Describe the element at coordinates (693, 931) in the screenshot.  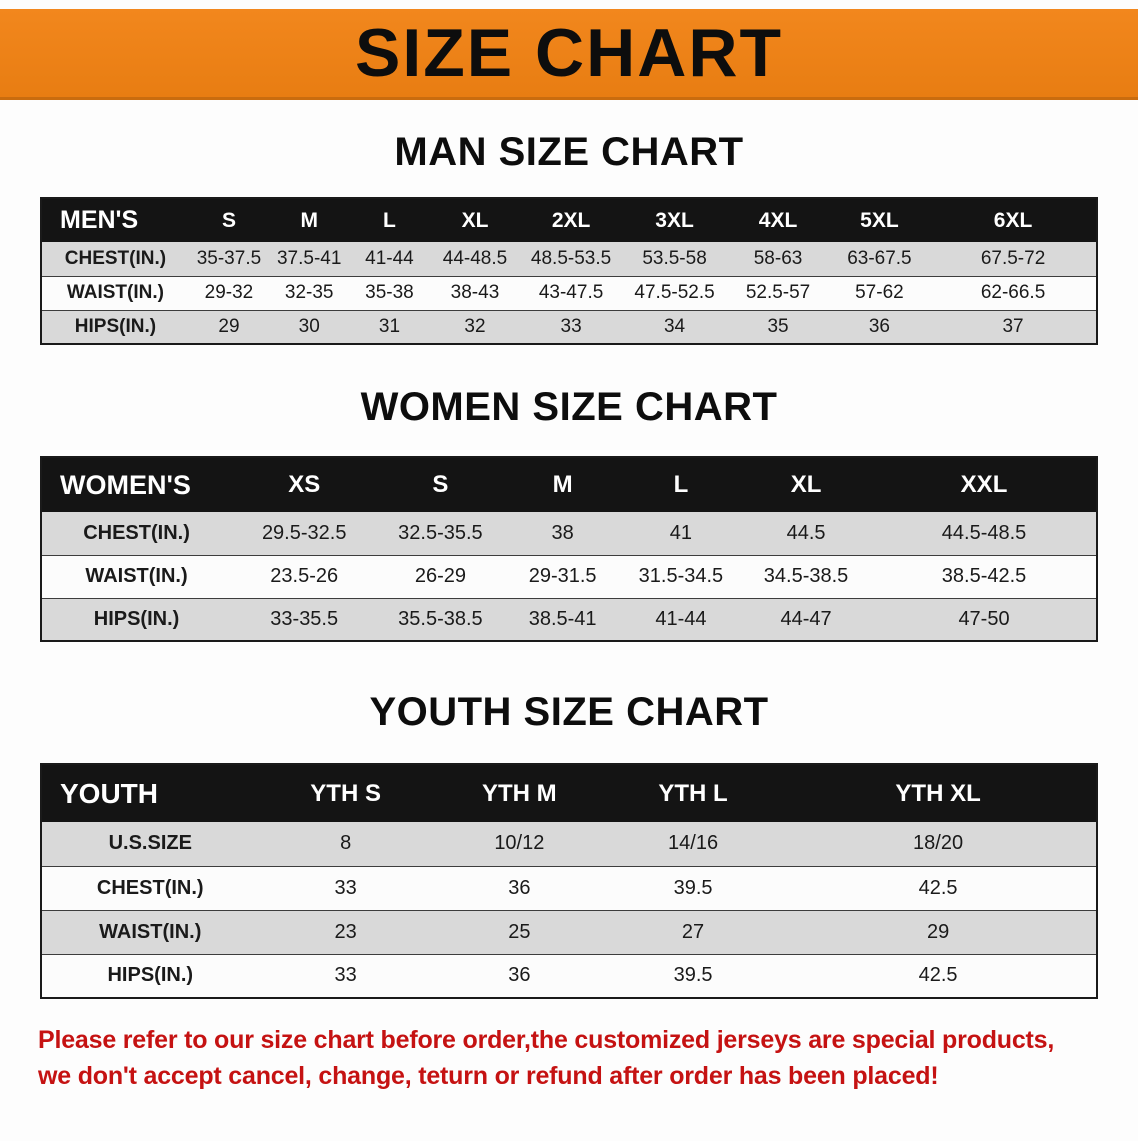
I see `size-cell: 27` at that location.